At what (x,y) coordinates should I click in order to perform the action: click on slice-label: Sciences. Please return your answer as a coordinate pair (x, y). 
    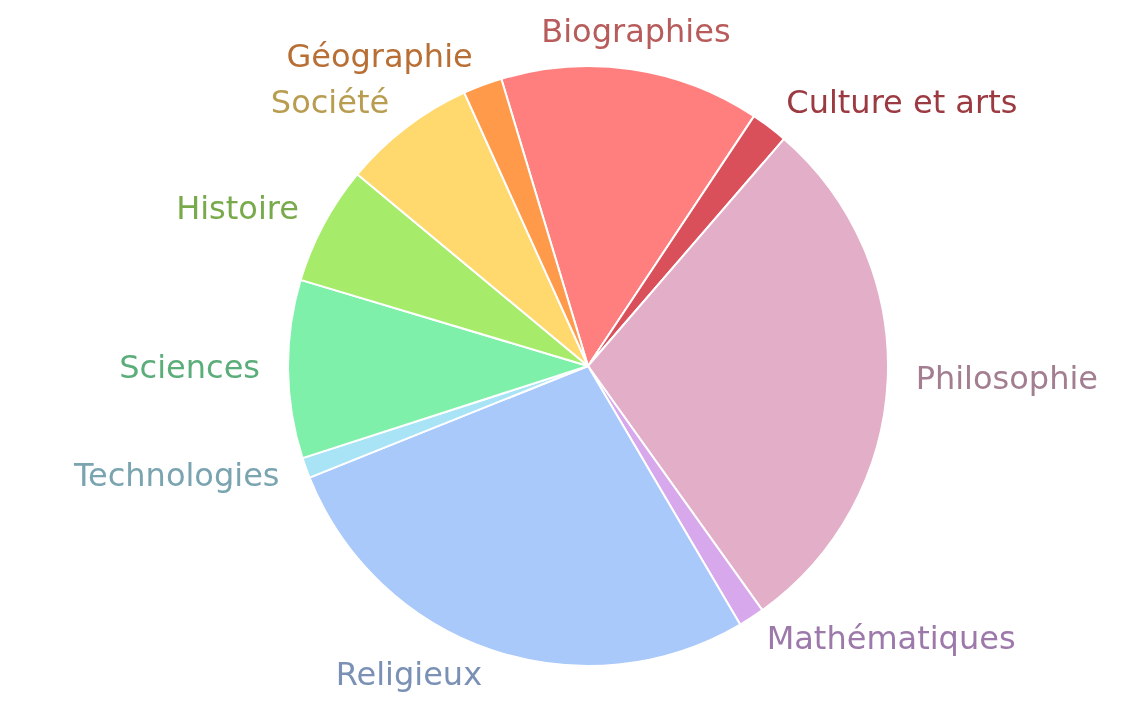
    Looking at the image, I should click on (190, 366).